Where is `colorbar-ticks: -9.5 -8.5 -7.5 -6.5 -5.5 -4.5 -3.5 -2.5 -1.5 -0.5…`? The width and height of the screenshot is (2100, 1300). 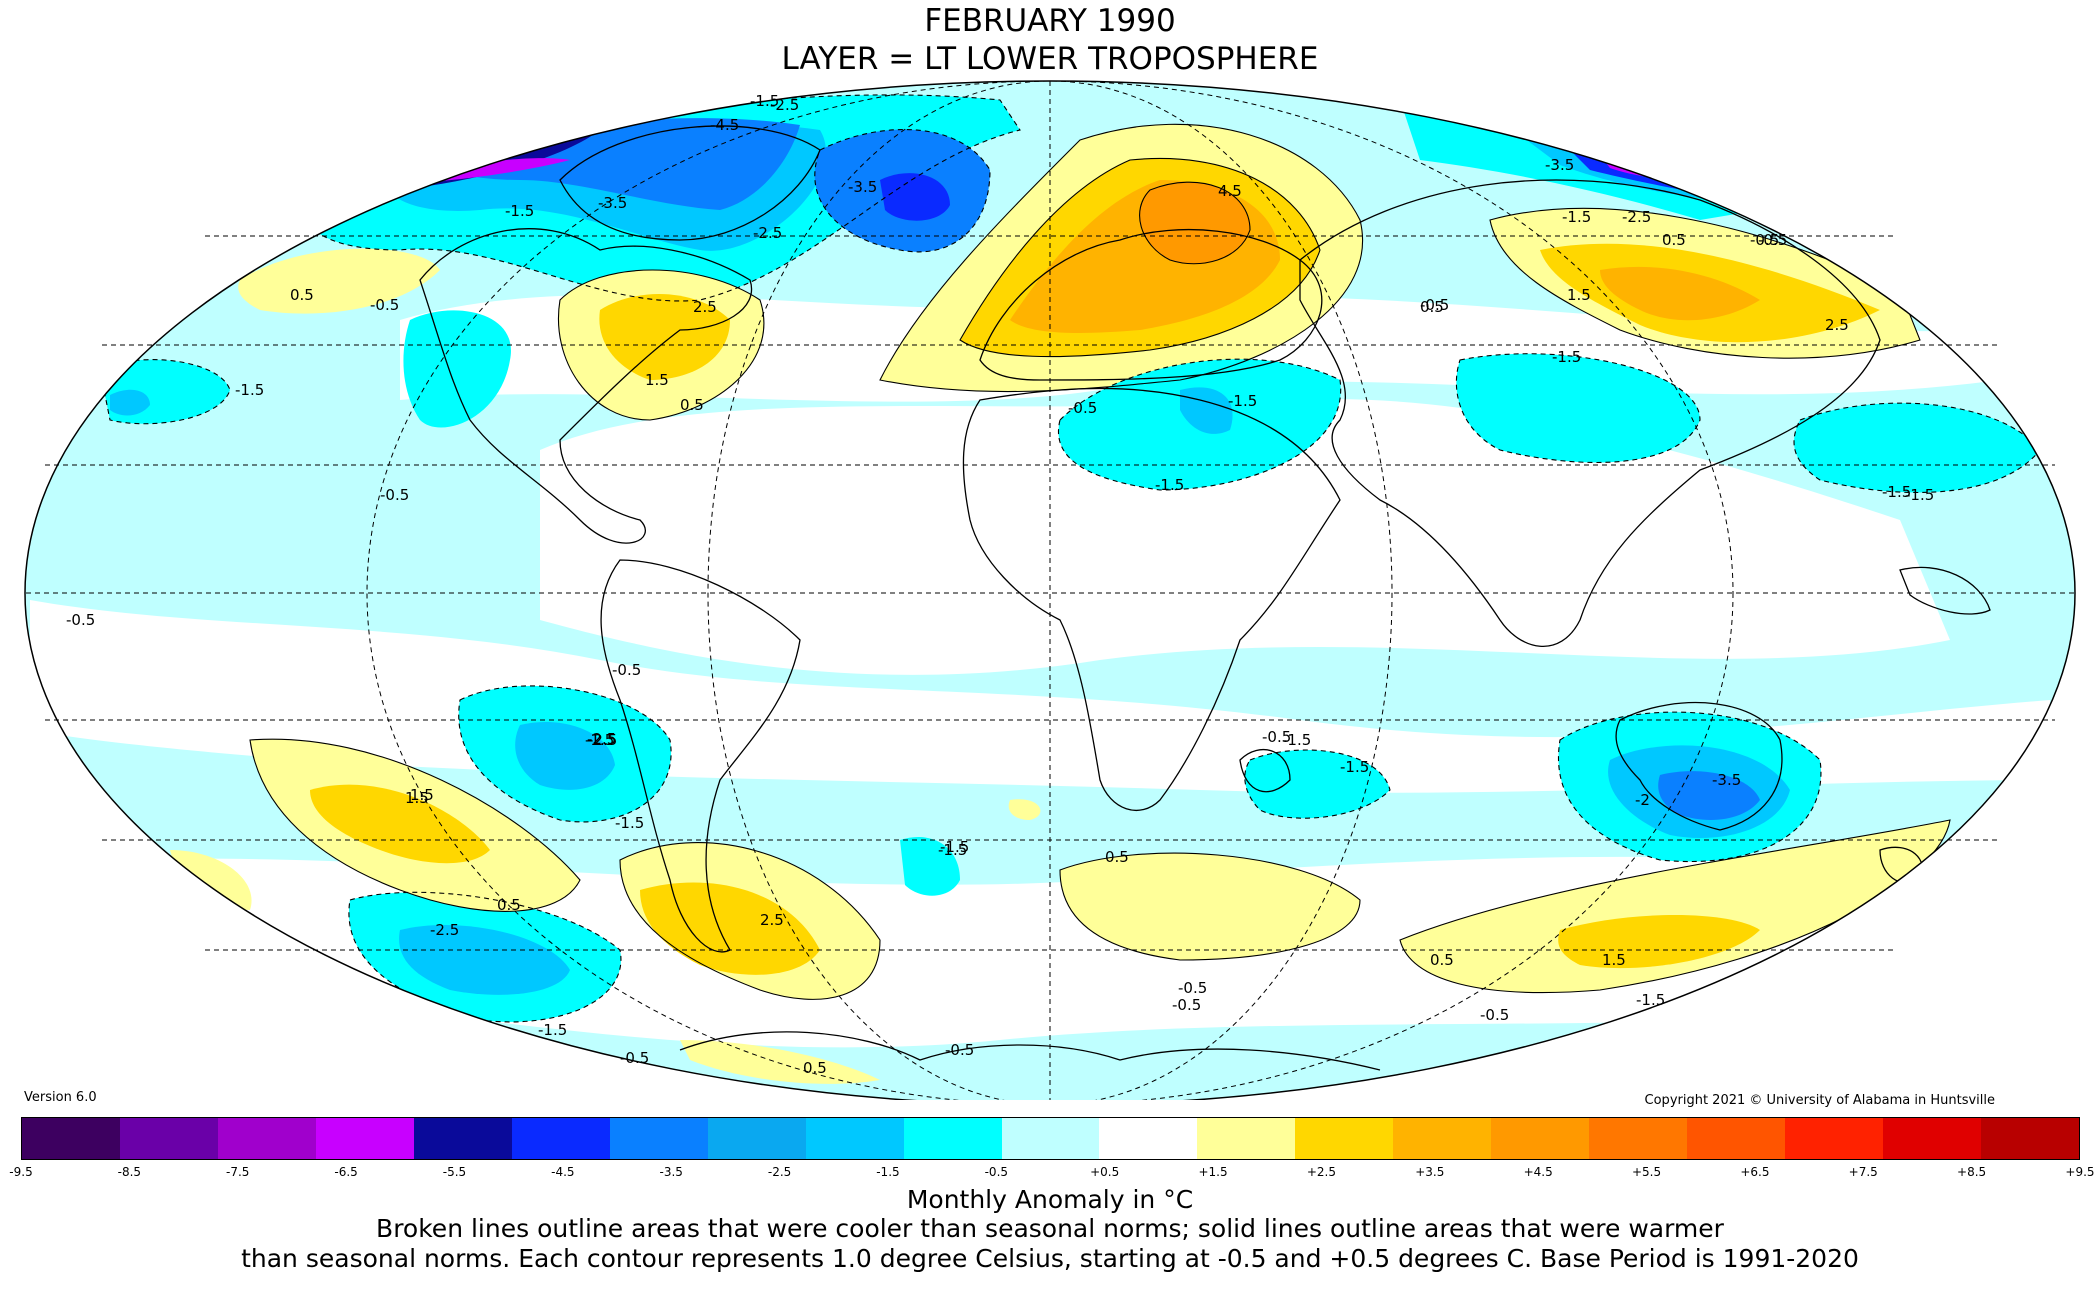 colorbar-ticks: -9.5 -8.5 -7.5 -6.5 -5.5 -4.5 -3.5 -2.5 -1.5 -0.5… is located at coordinates (1050, 1173).